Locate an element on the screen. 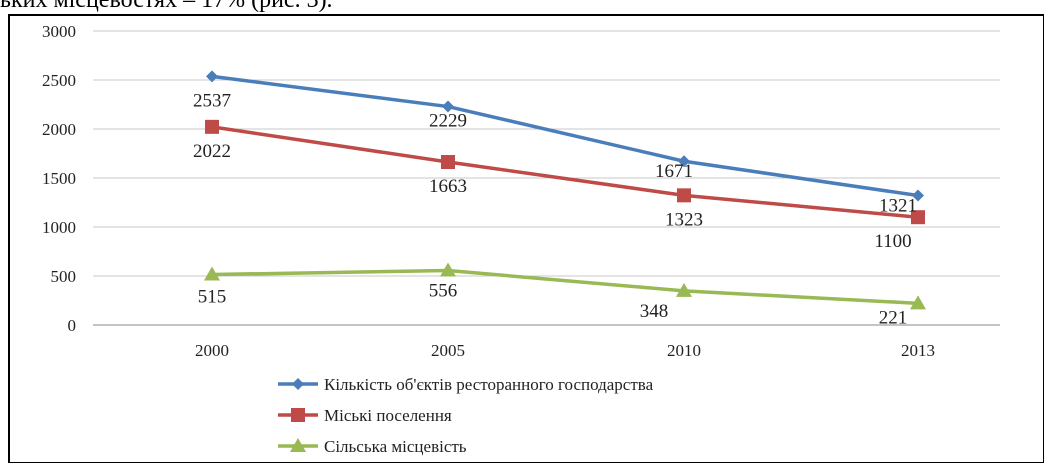 The width and height of the screenshot is (1051, 464). data-label: 1100 is located at coordinates (892, 241).